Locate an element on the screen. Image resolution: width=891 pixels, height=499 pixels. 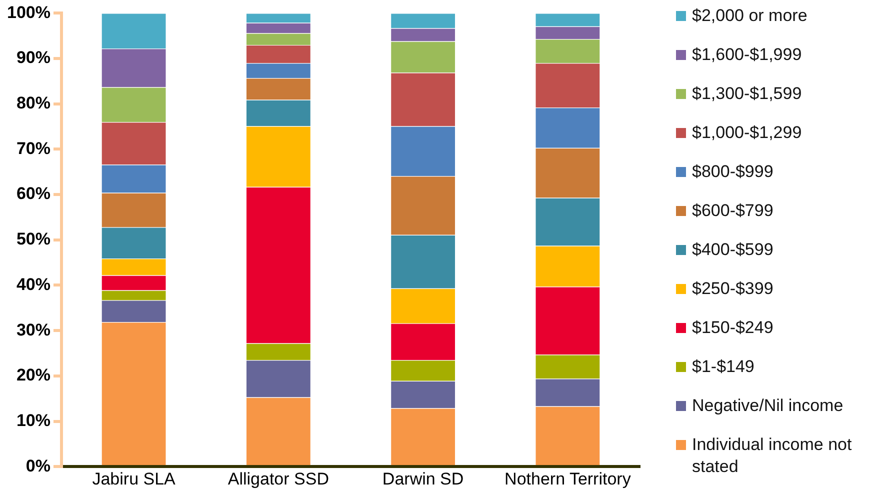
legend-label: Negative/Nil income is located at coordinates (768, 406).